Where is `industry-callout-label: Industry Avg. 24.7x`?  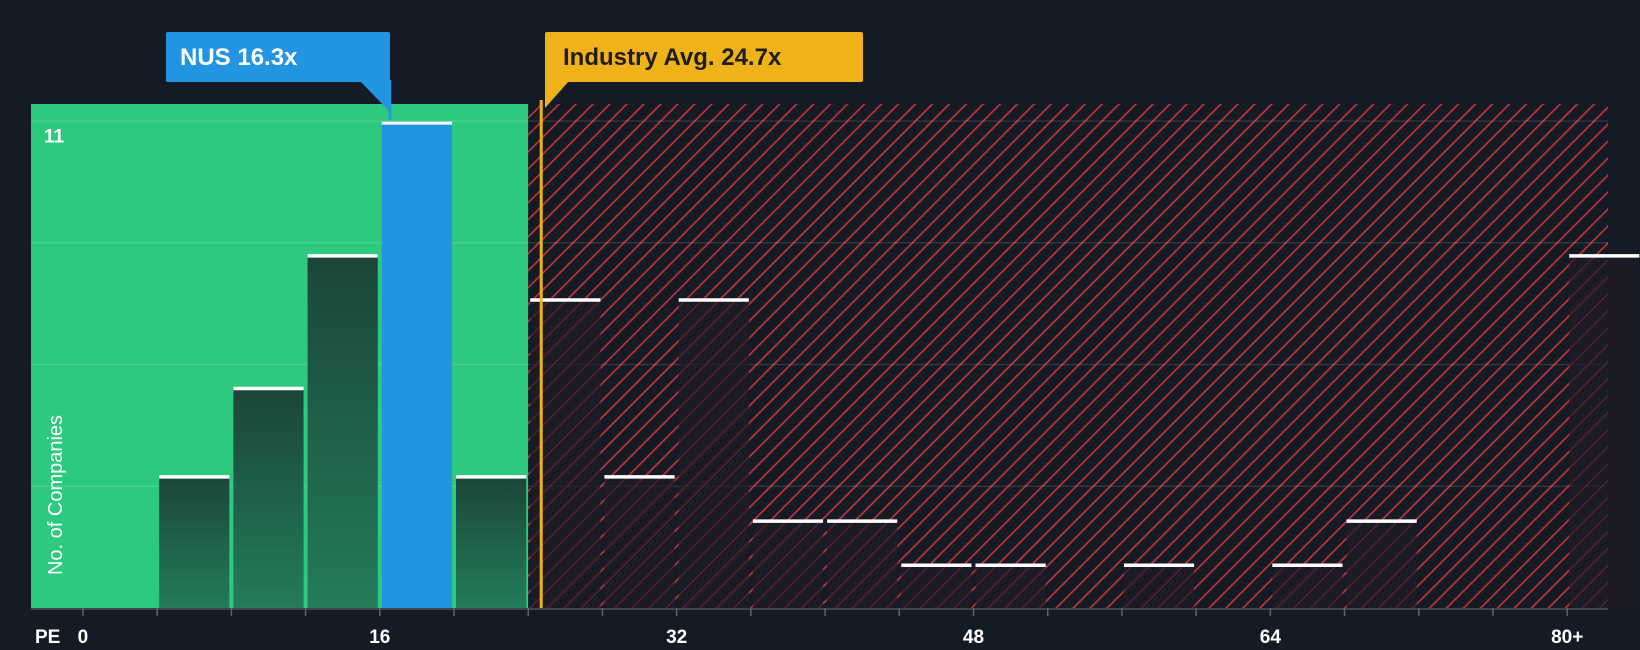
industry-callout-label: Industry Avg. 24.7x is located at coordinates (672, 57).